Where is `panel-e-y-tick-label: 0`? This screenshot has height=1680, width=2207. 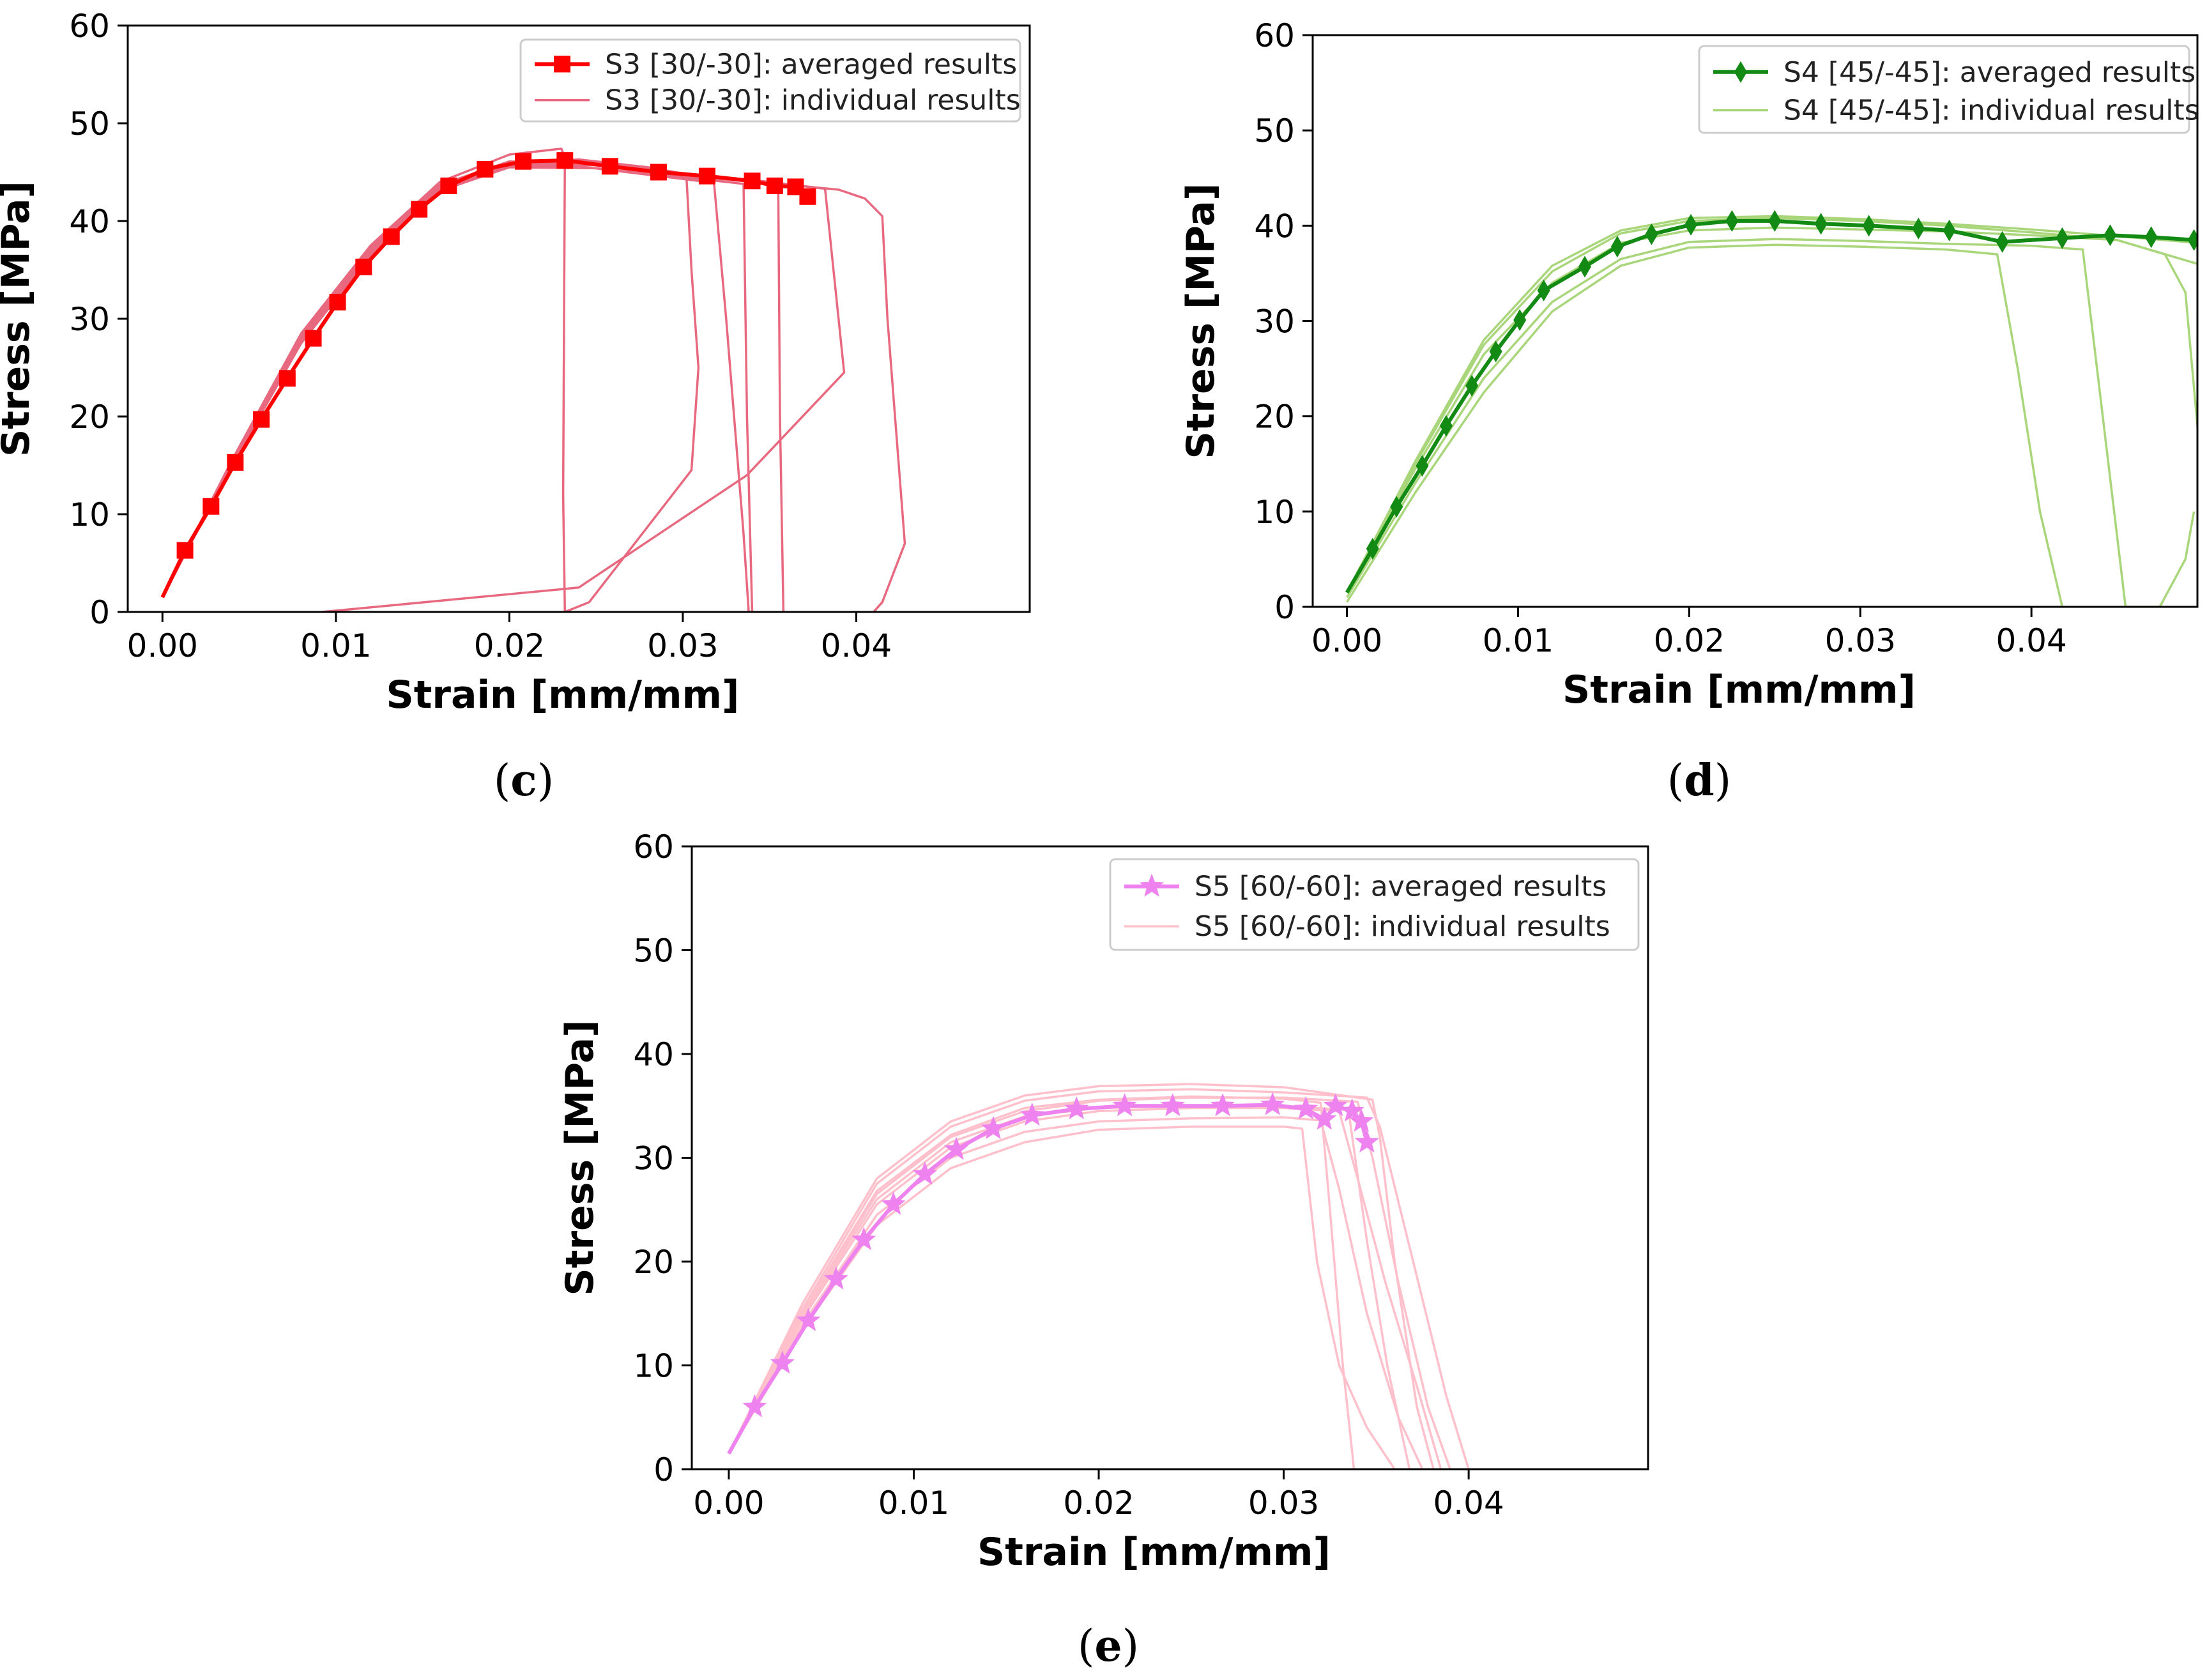 panel-e-y-tick-label: 0 is located at coordinates (663, 1469).